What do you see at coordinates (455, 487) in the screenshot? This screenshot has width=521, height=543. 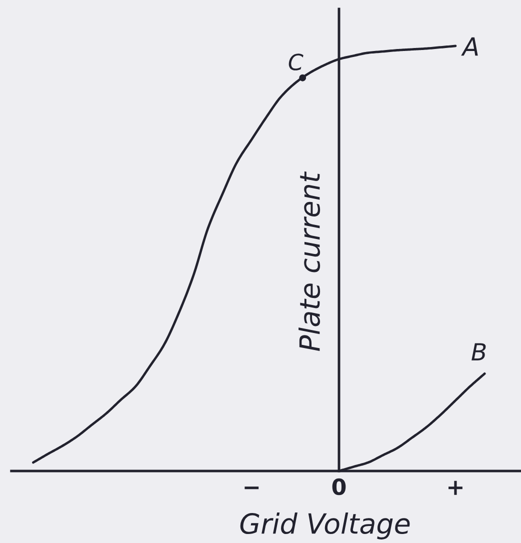 I see `x-tick-label: +` at bounding box center [455, 487].